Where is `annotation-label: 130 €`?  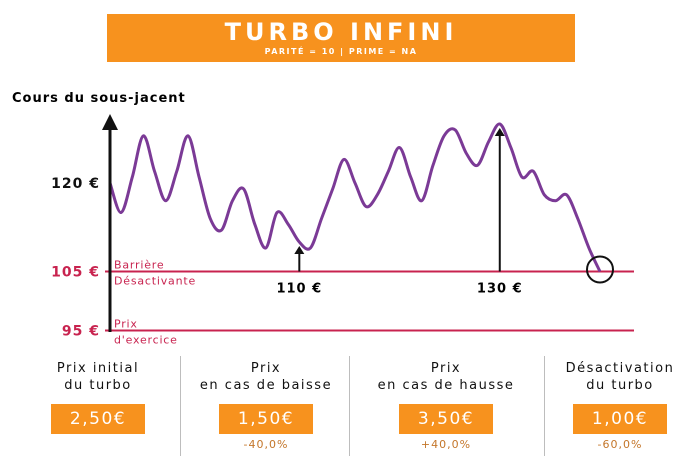 annotation-label: 130 € is located at coordinates (500, 289).